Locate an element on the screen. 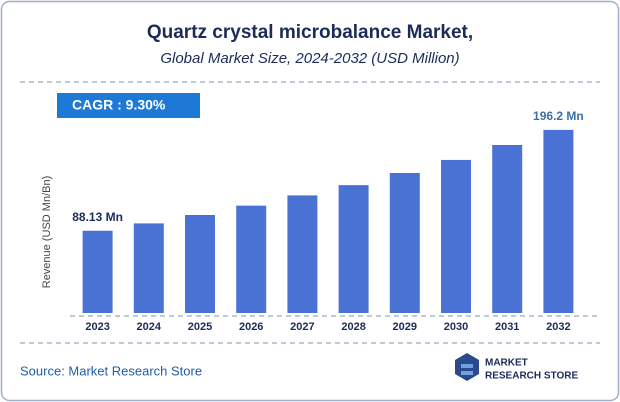 The image size is (620, 402). x-tick-label: 2030 is located at coordinates (456, 327).